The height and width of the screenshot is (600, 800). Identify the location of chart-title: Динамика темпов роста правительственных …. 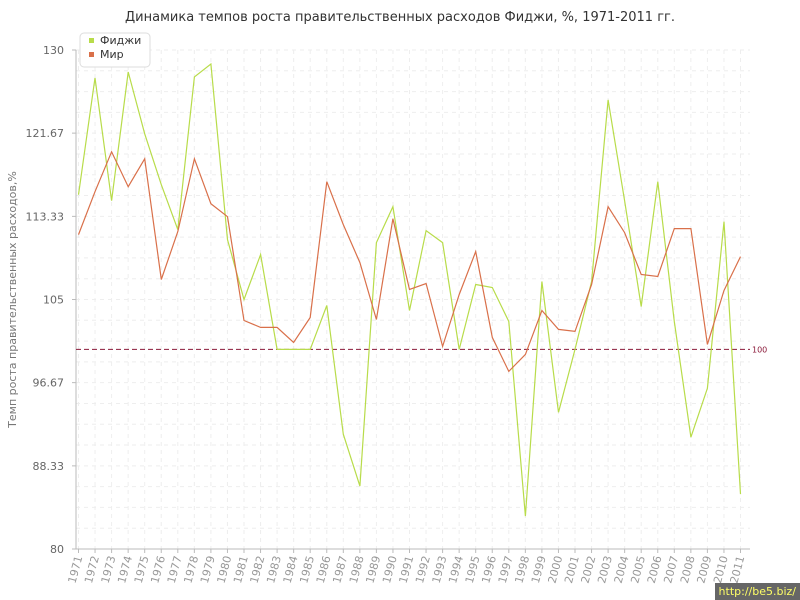
(400, 17).